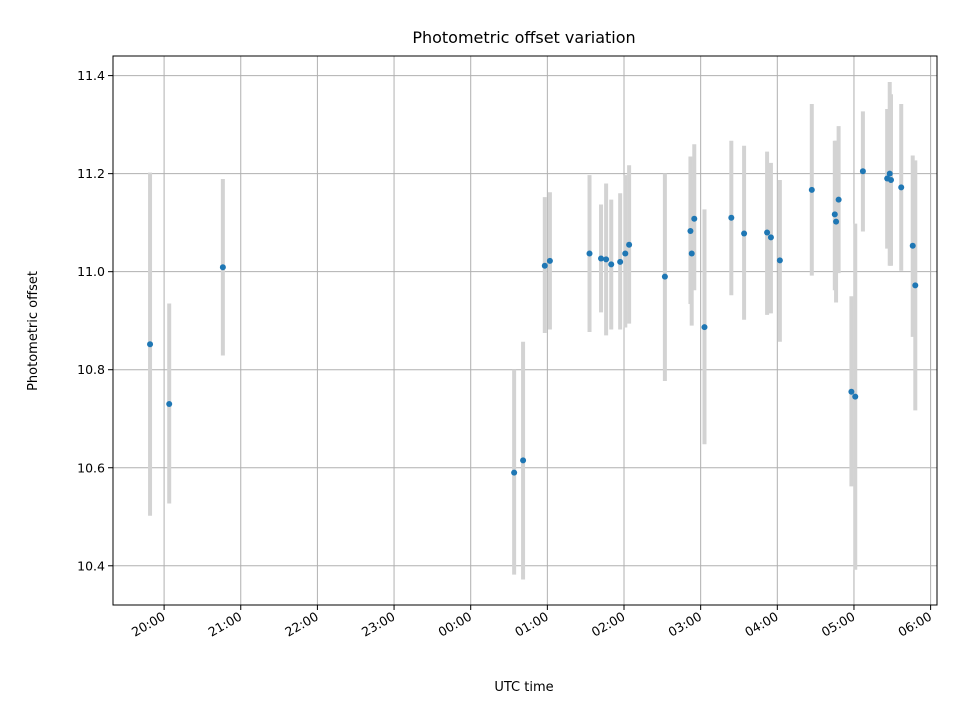  What do you see at coordinates (91, 173) in the screenshot?
I see `y-tick-label: 11.2` at bounding box center [91, 173].